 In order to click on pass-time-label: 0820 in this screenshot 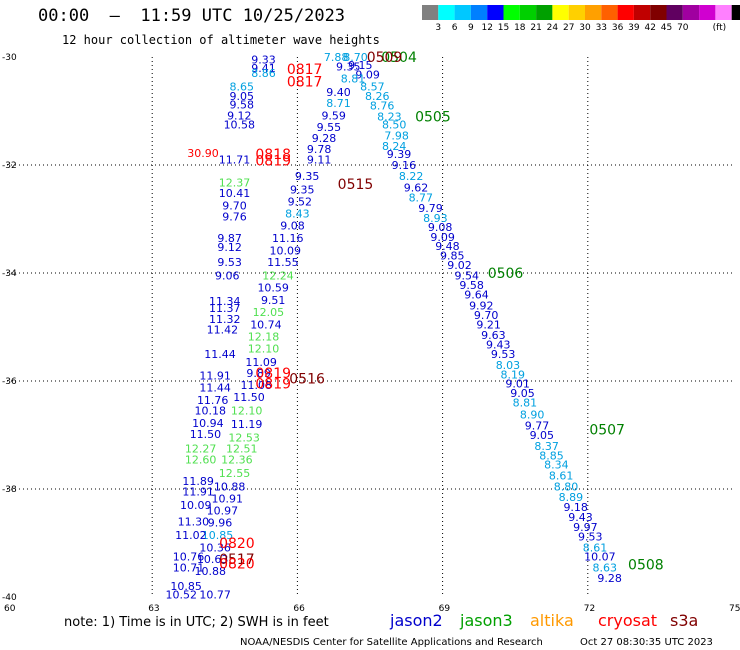, I will do `click(237, 565)`.